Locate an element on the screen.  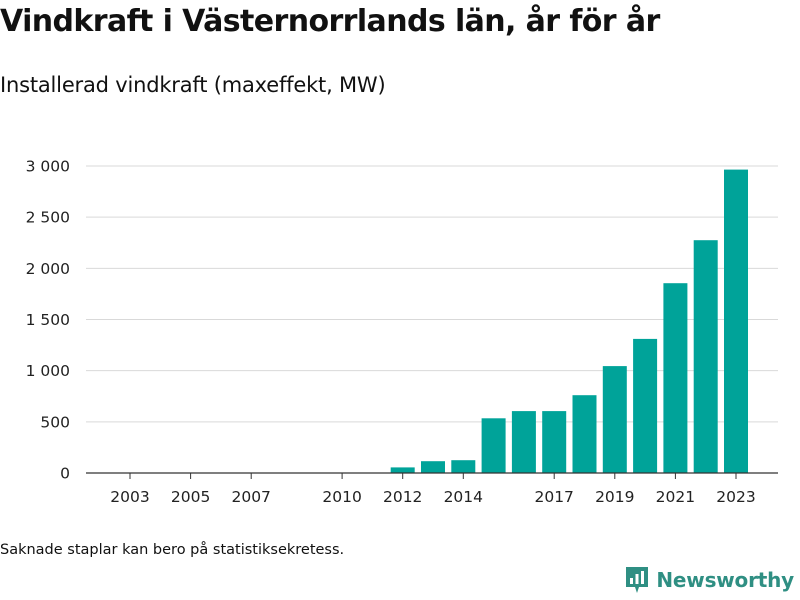
bar-2012 is located at coordinates (402, 470).